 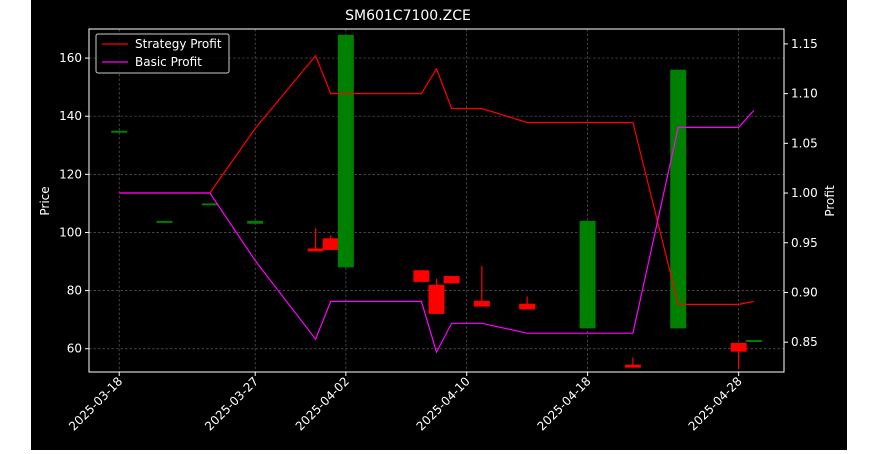 I want to click on y-tick-label-right: 0.90, so click(x=804, y=292).